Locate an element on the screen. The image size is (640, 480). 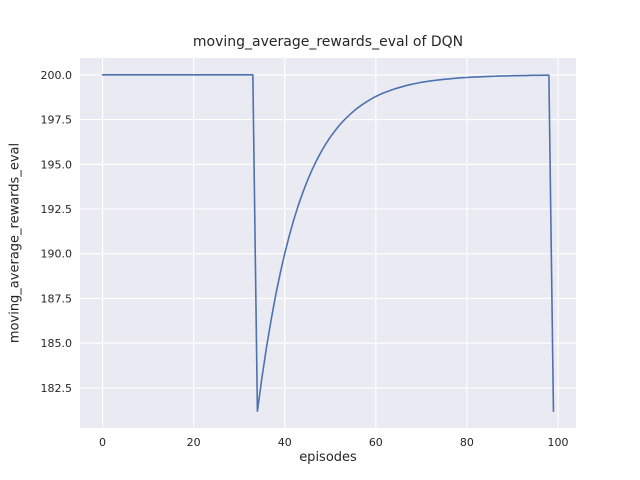
chart-title: moving_average_rewards_eval of DQN is located at coordinates (328, 42).